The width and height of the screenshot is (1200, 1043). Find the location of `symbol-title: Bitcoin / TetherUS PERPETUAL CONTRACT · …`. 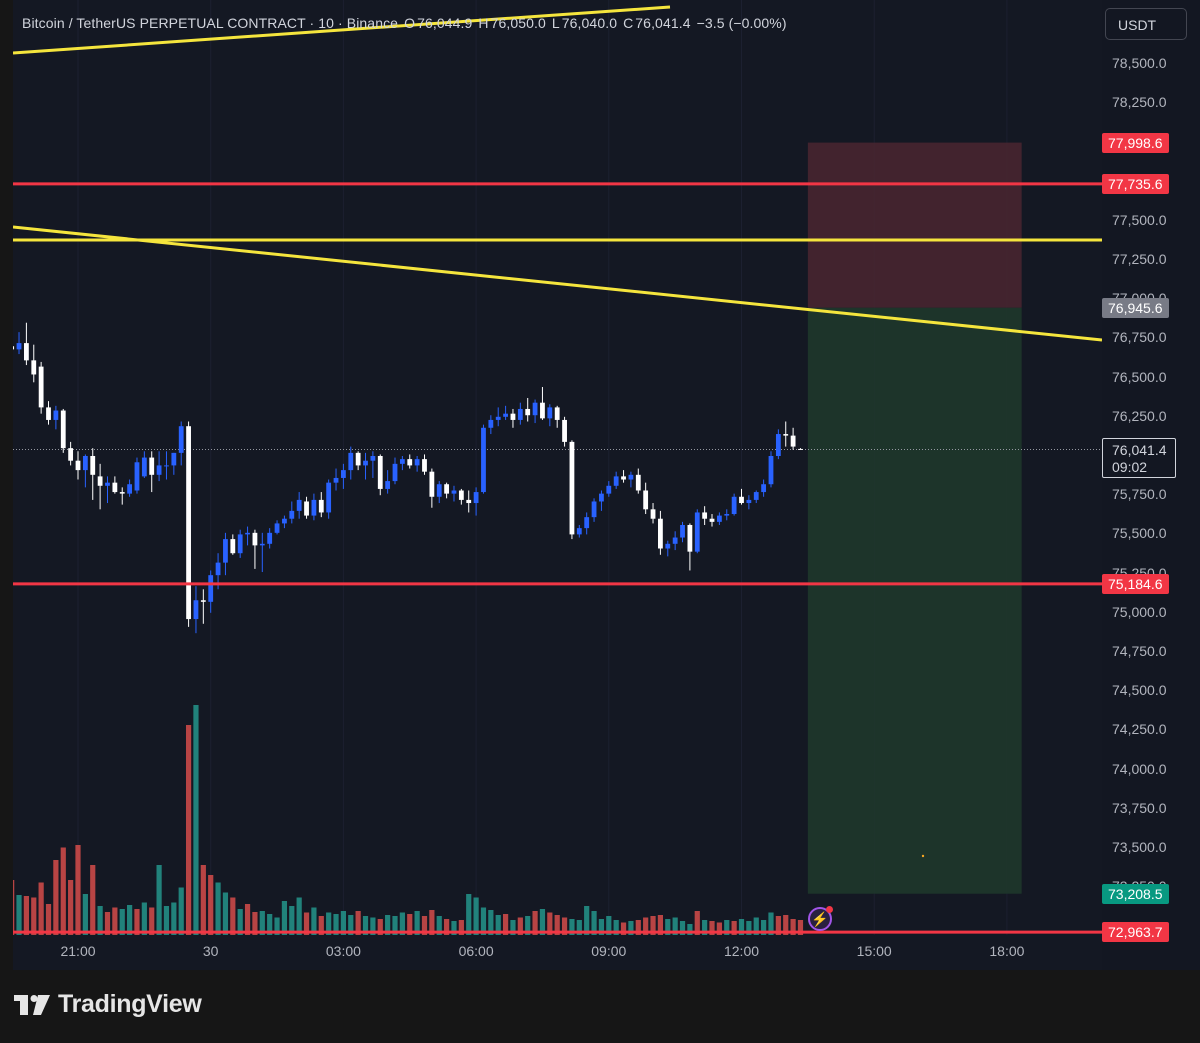

symbol-title: Bitcoin / TetherUS PERPETUAL CONTRACT · … is located at coordinates (210, 23).